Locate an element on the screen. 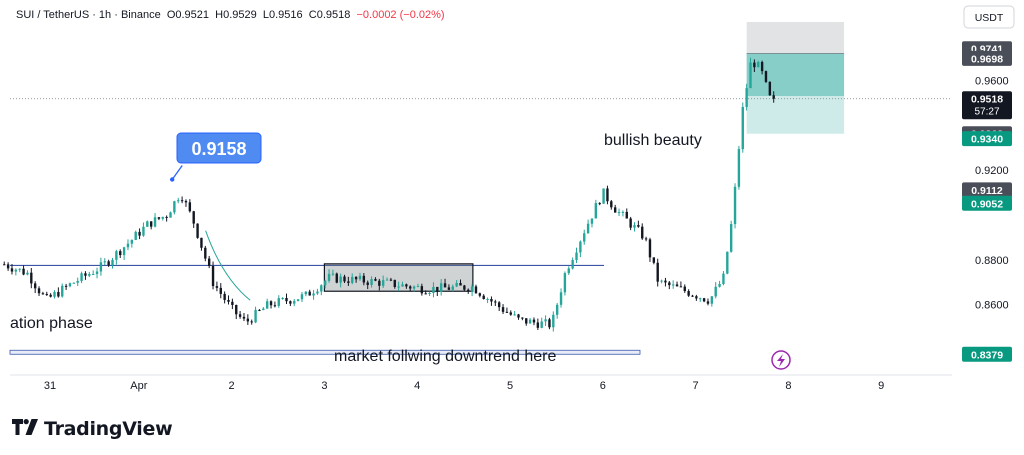 This screenshot has height=455, width=1024. currency-button: USDT is located at coordinates (989, 17).